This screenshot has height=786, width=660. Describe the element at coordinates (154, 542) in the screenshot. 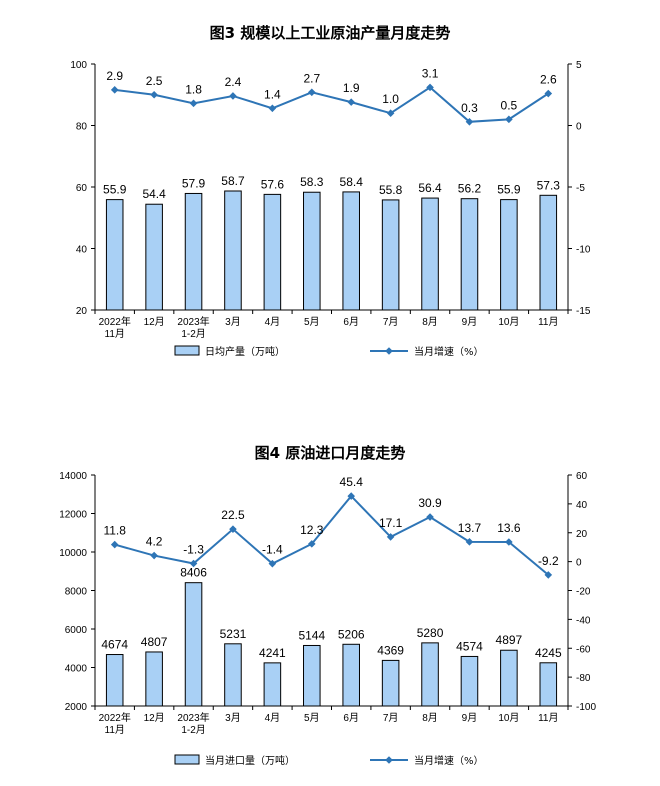

I see `growth-value-label: 4.2` at that location.